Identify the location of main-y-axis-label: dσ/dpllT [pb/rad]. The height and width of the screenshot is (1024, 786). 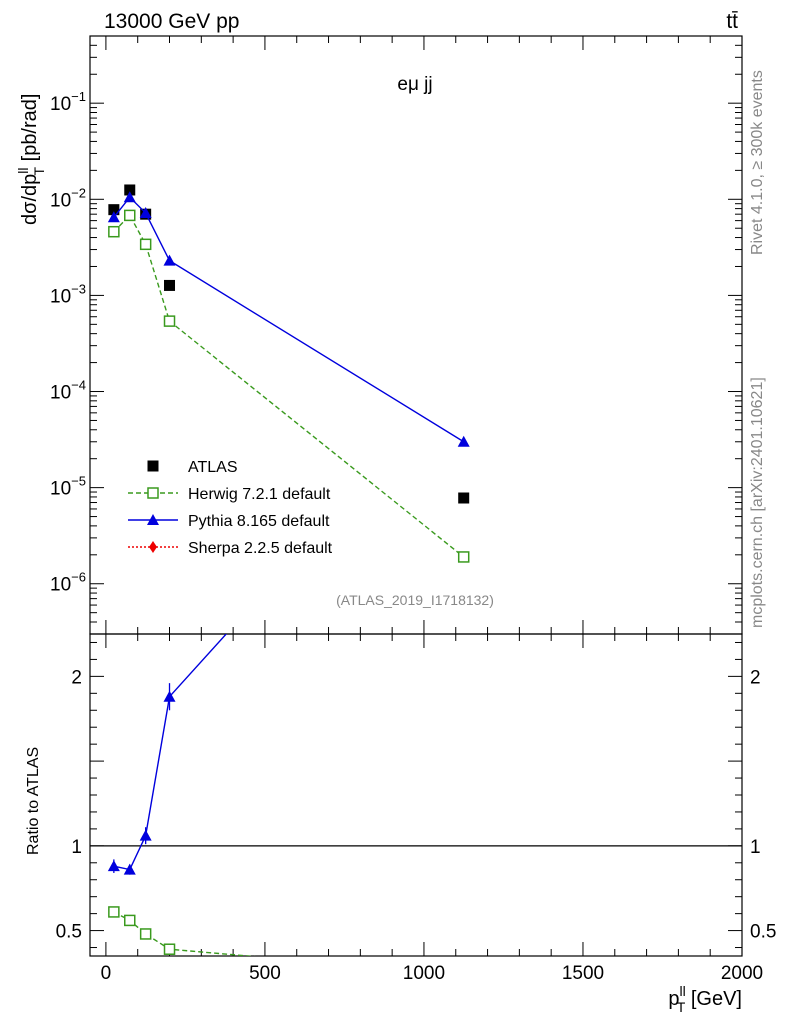
(31, 159).